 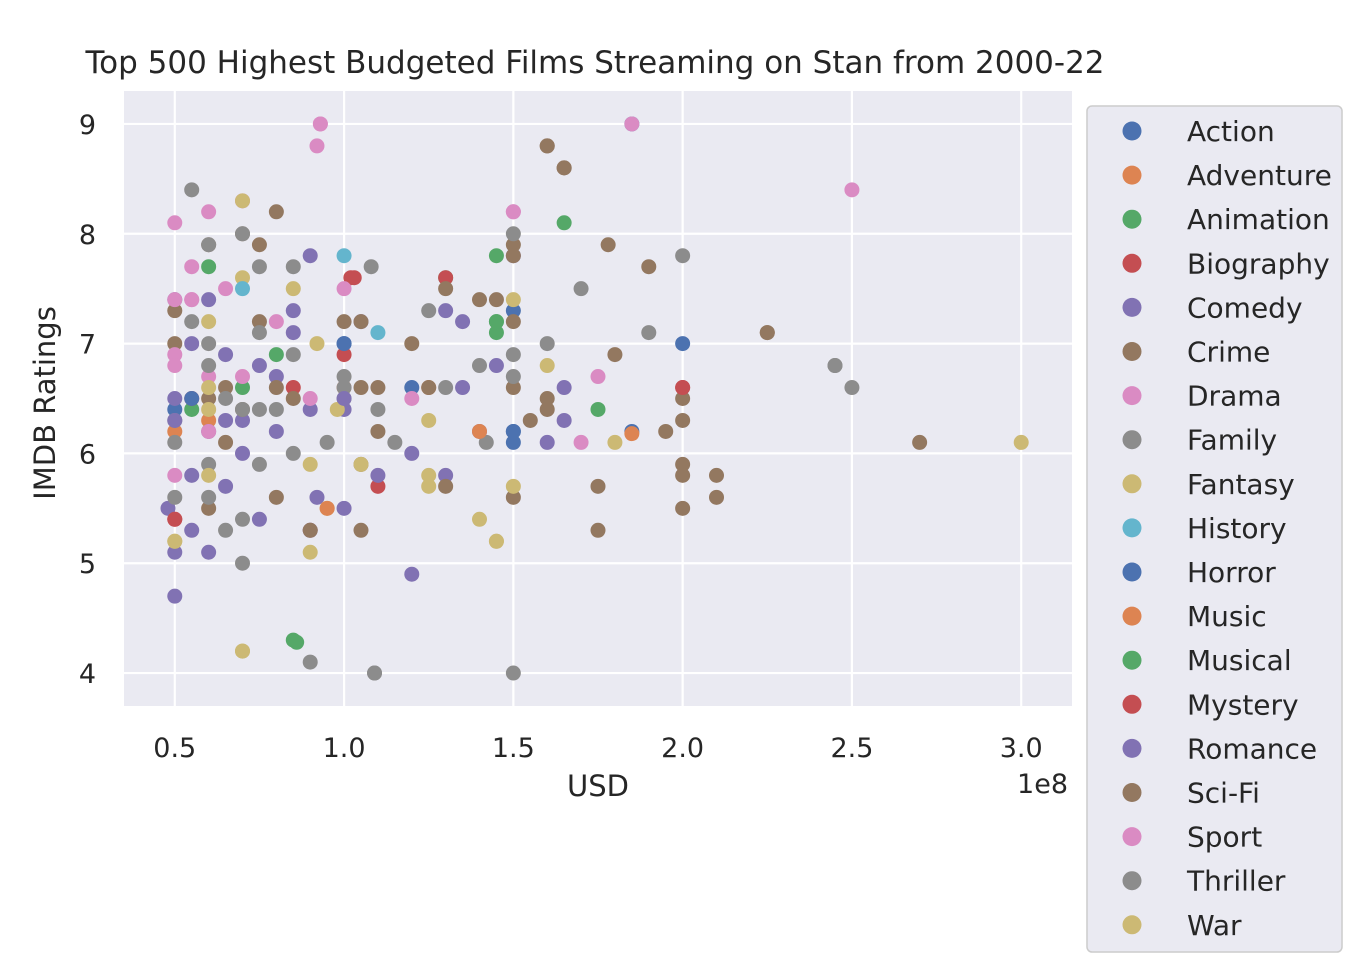 I want to click on legend-label: Drama, so click(x=1234, y=396).